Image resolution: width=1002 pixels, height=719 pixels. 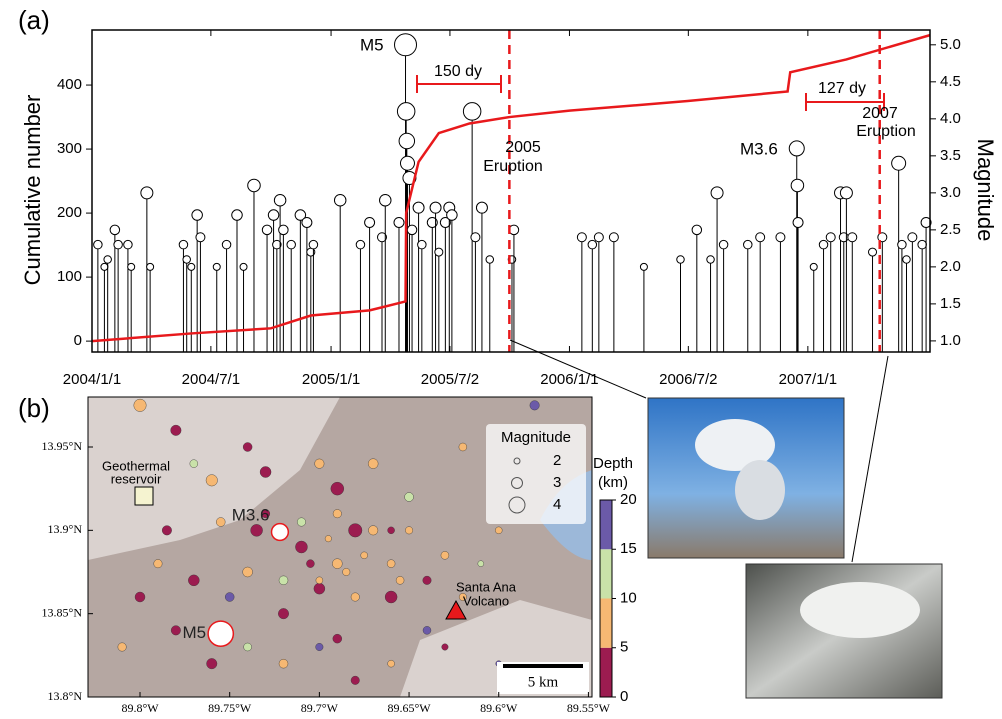 I want to click on y2-tick-label: 1.5, so click(x=950, y=303).